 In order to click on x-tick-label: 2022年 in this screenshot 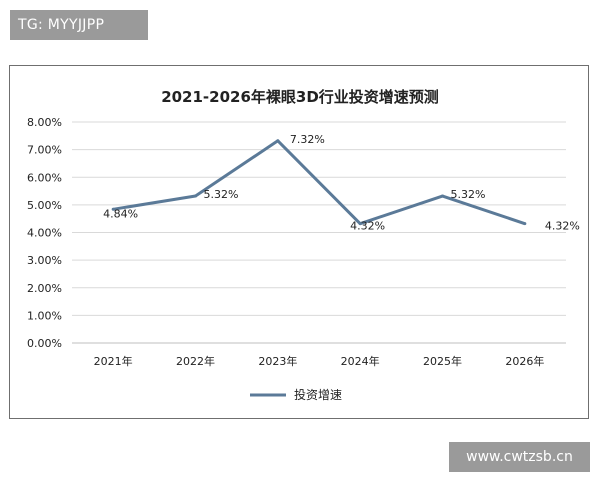, I will do `click(195, 361)`.